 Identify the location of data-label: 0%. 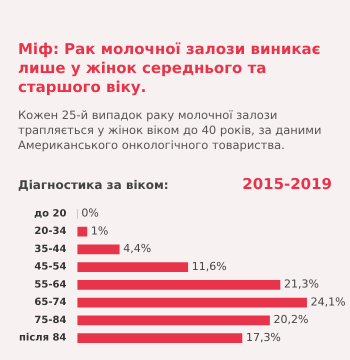
(90, 213).